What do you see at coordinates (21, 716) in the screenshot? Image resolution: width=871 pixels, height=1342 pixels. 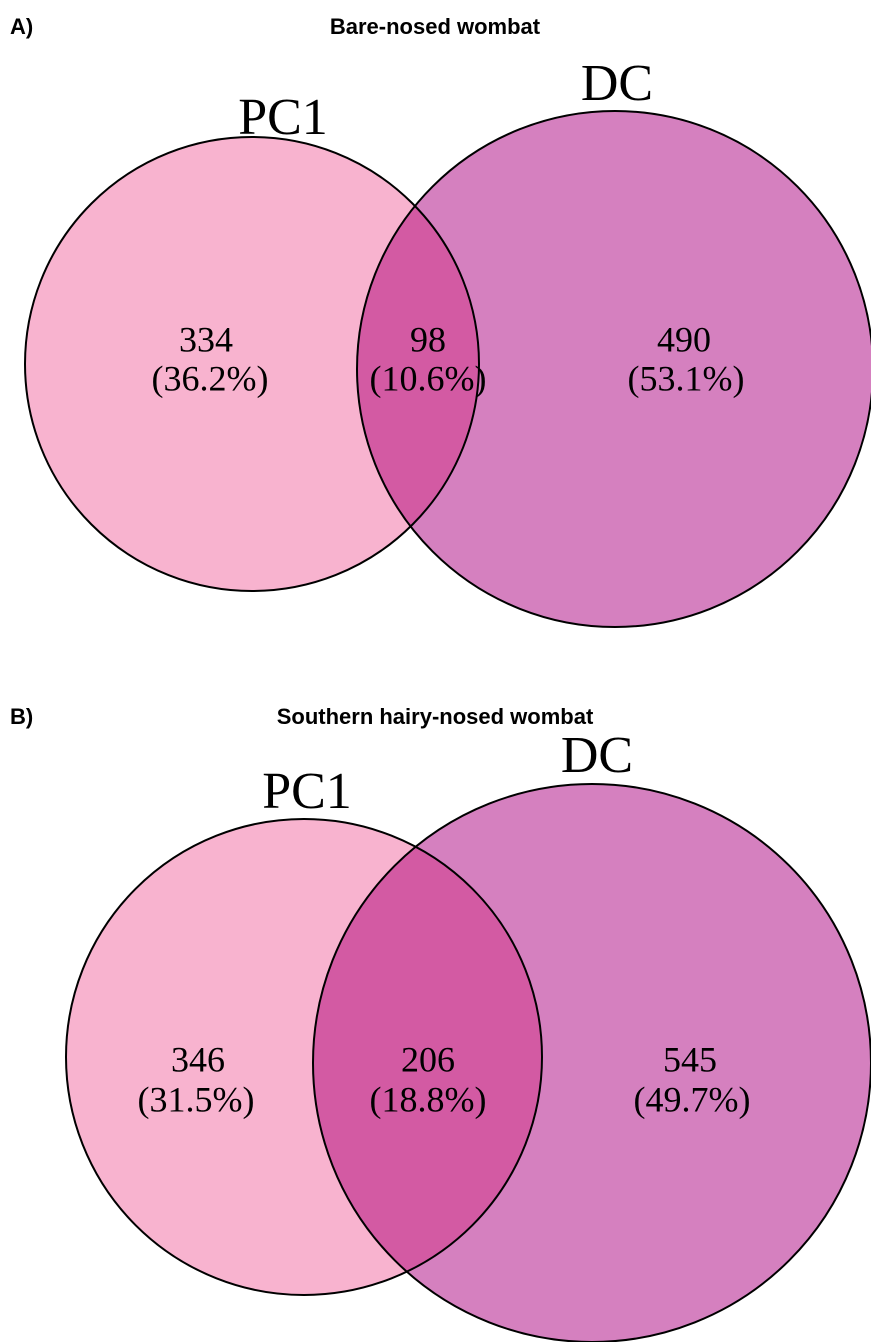 I see `panel-label: B)` at bounding box center [21, 716].